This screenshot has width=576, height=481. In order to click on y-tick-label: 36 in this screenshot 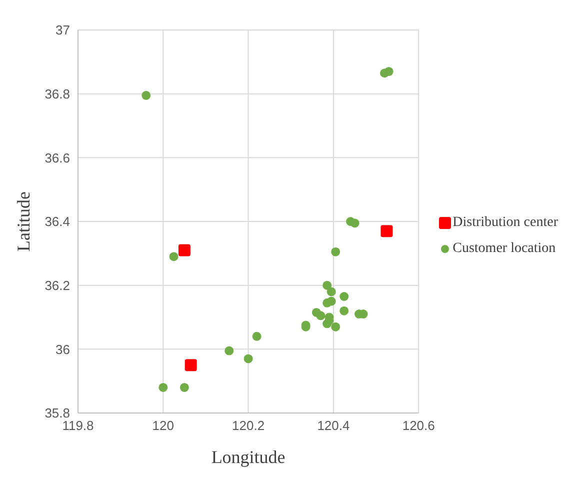, I will do `click(63, 349)`.